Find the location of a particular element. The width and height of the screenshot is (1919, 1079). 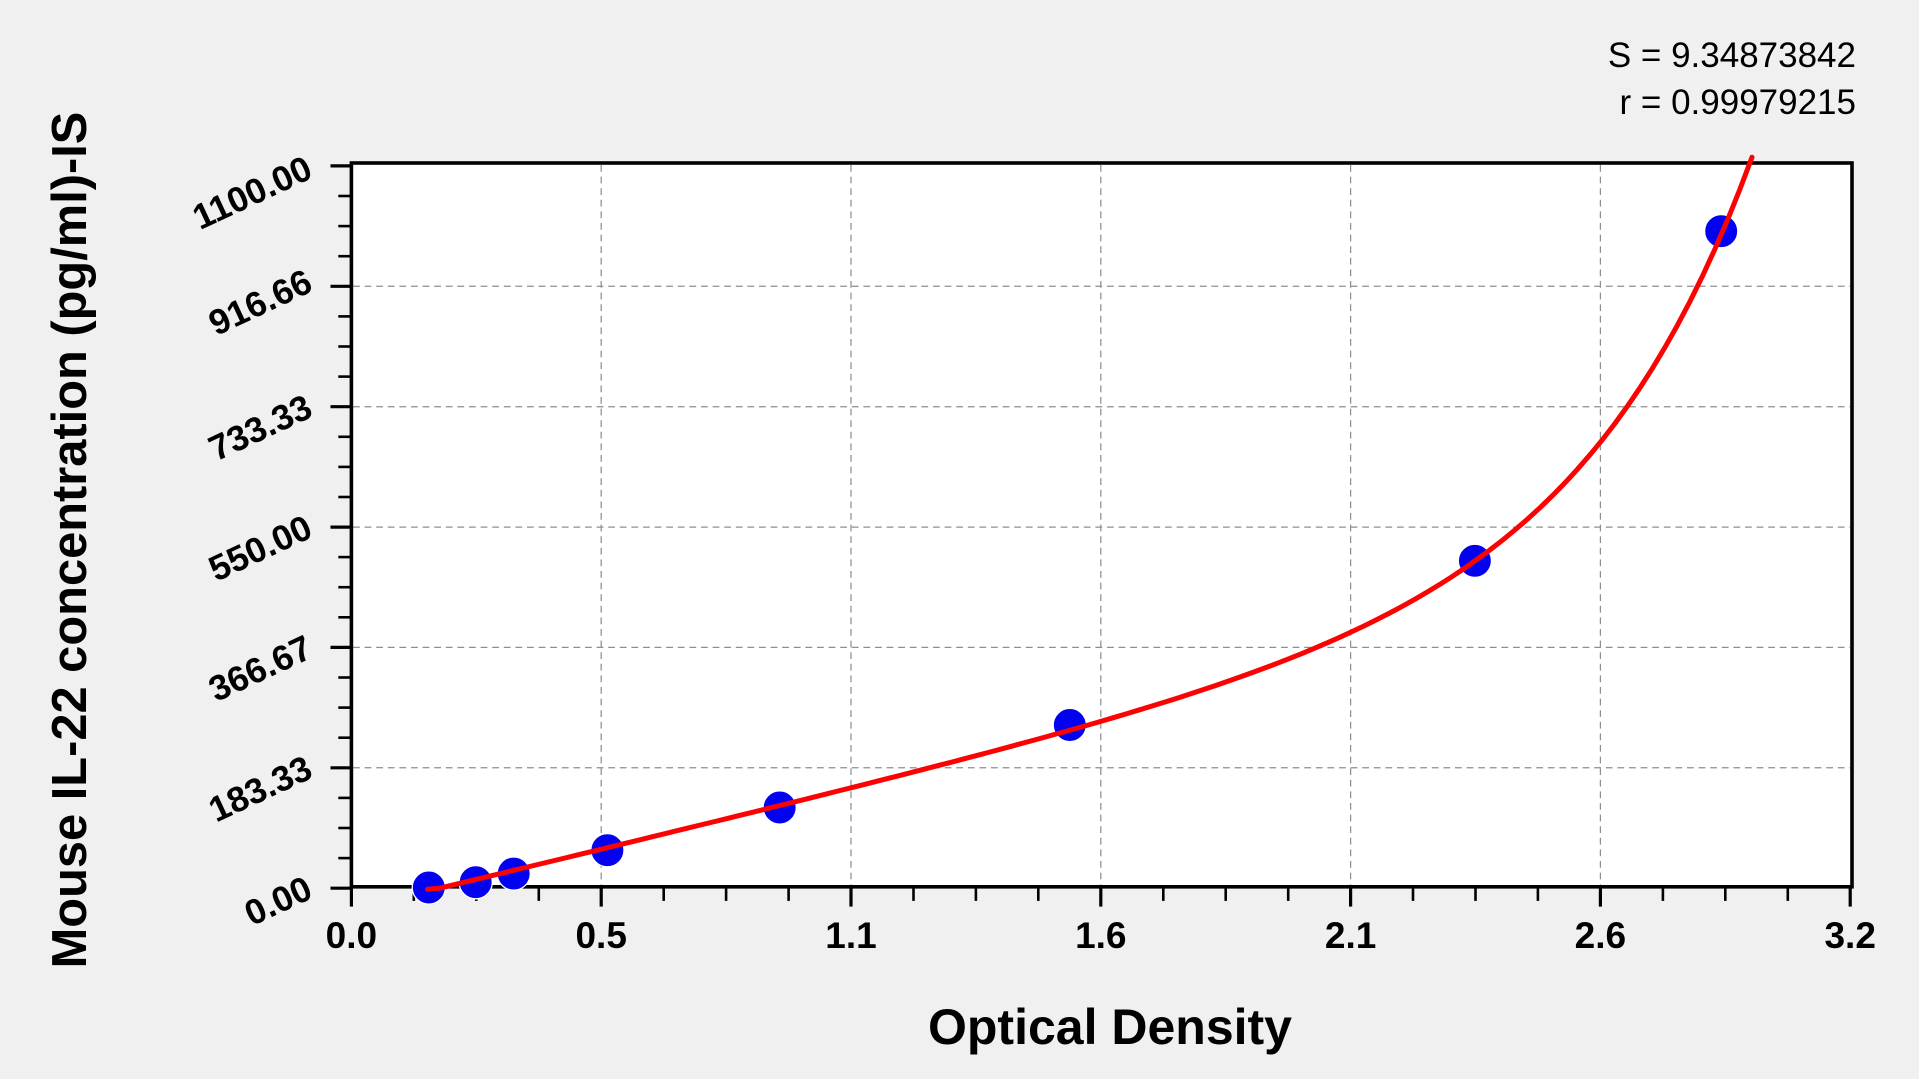

svg-text: 3.2 is located at coordinates (1849, 935).